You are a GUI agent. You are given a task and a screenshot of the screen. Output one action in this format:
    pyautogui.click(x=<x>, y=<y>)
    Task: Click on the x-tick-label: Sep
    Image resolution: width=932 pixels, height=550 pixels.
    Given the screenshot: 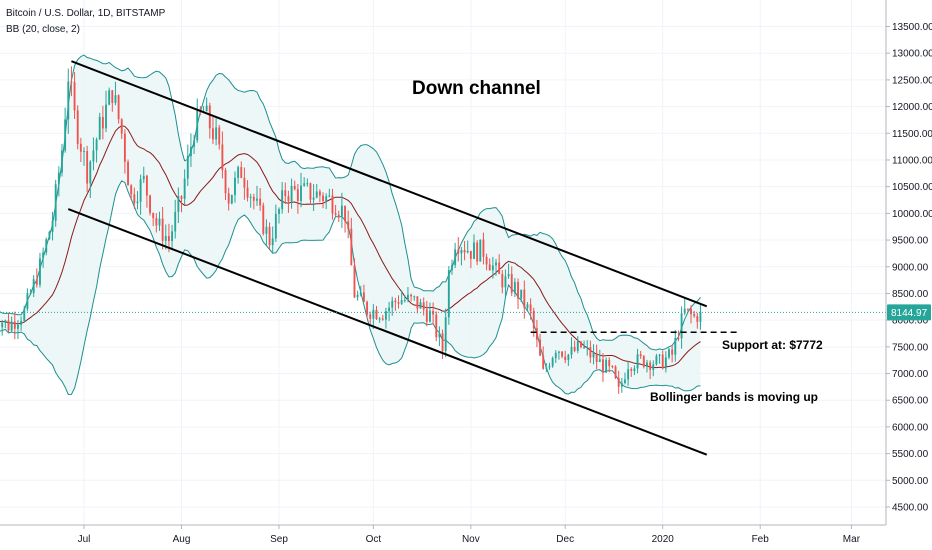 What is the action you would take?
    pyautogui.click(x=279, y=539)
    